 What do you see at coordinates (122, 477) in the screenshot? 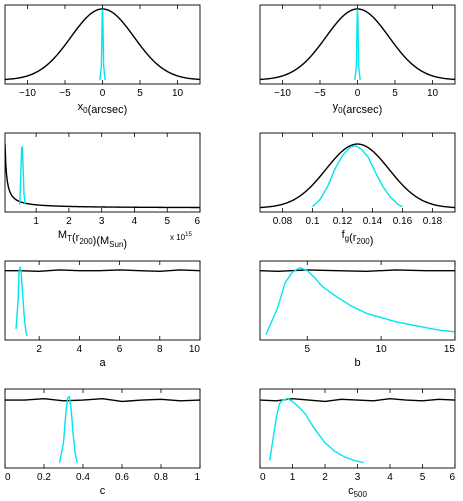
I see `x-tick-label: 0.6` at bounding box center [122, 477].